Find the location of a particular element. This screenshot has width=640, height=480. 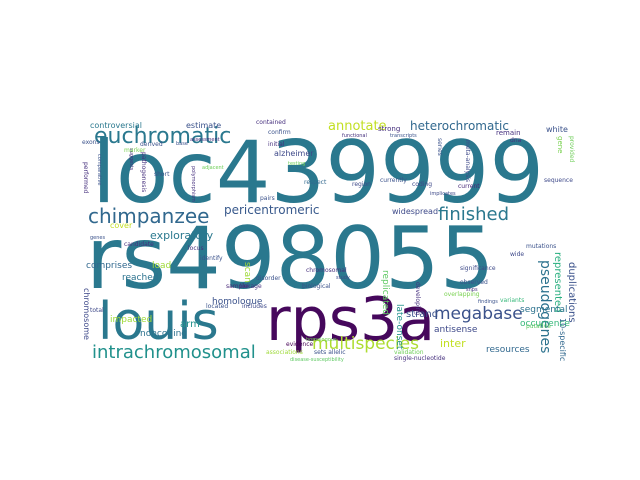

word: comprises is located at coordinates (109, 266).